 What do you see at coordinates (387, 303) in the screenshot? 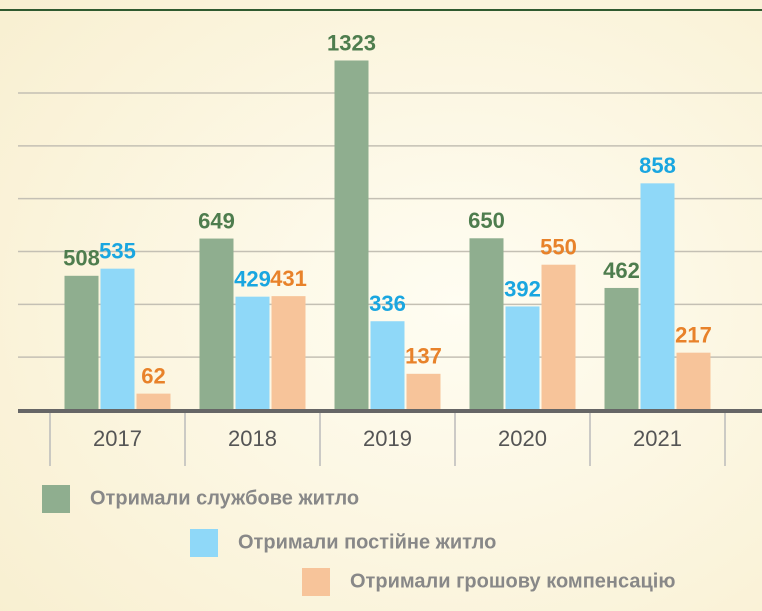
I see `value-label: 336` at bounding box center [387, 303].